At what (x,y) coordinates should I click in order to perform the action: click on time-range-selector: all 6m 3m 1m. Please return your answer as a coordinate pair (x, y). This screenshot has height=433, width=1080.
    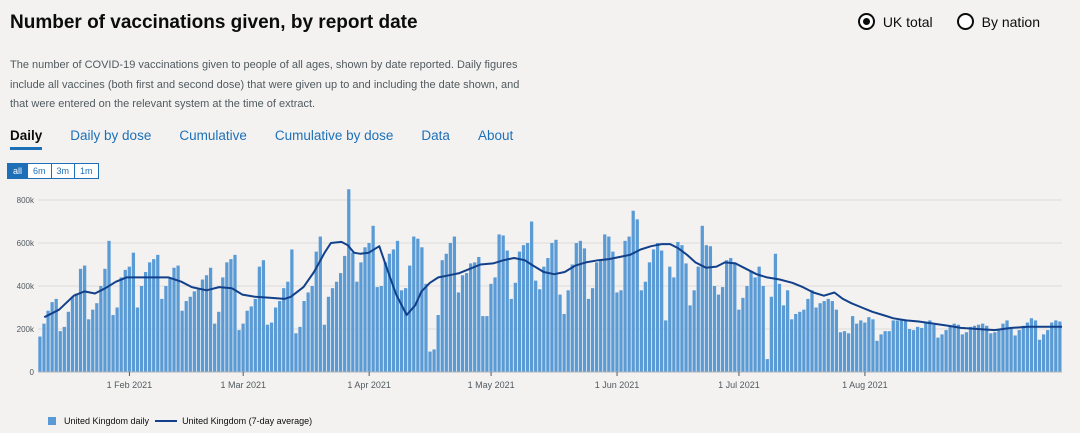
    Looking at the image, I should click on (53, 171).